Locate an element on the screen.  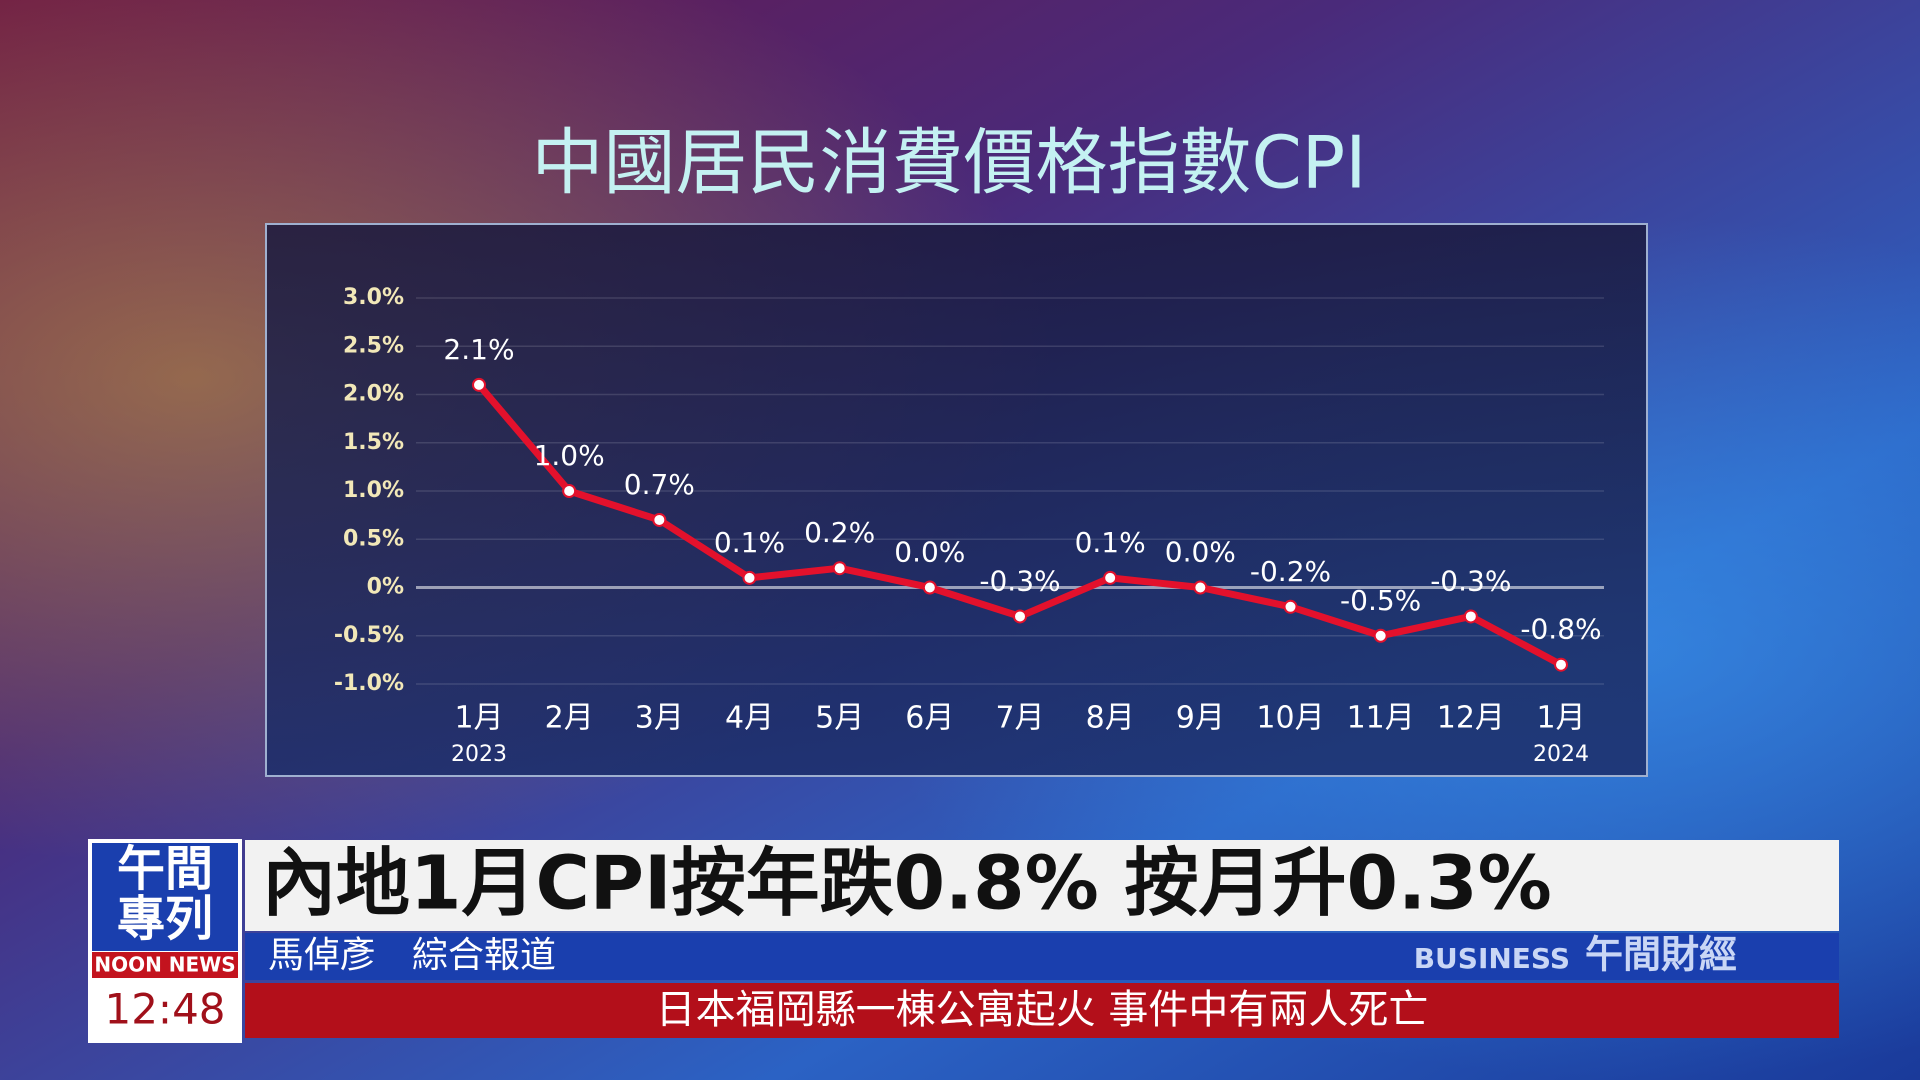
x-tick-label: 5月 is located at coordinates (839, 718).